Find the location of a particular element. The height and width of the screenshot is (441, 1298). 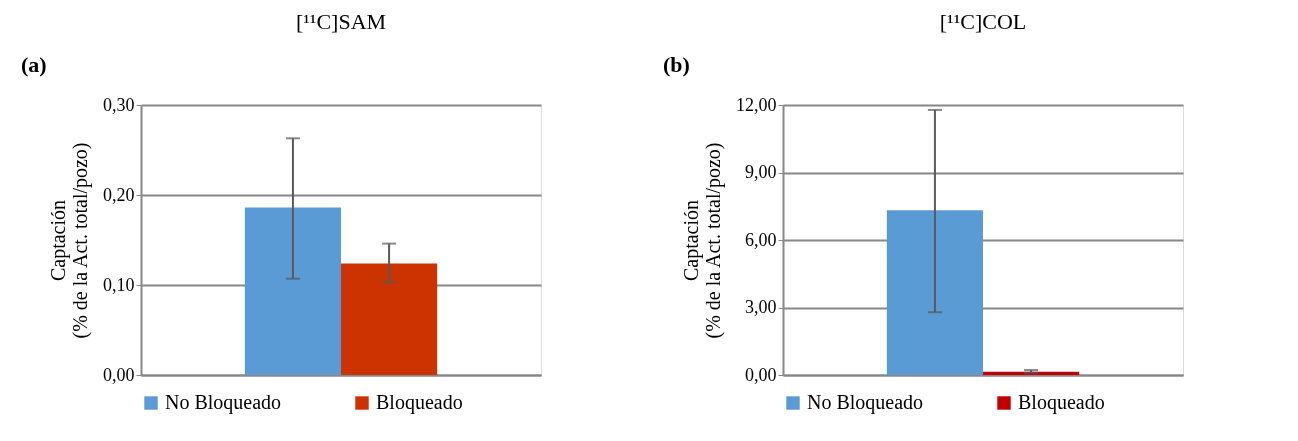

y-tick-label: 12,00 is located at coordinates (756, 104).